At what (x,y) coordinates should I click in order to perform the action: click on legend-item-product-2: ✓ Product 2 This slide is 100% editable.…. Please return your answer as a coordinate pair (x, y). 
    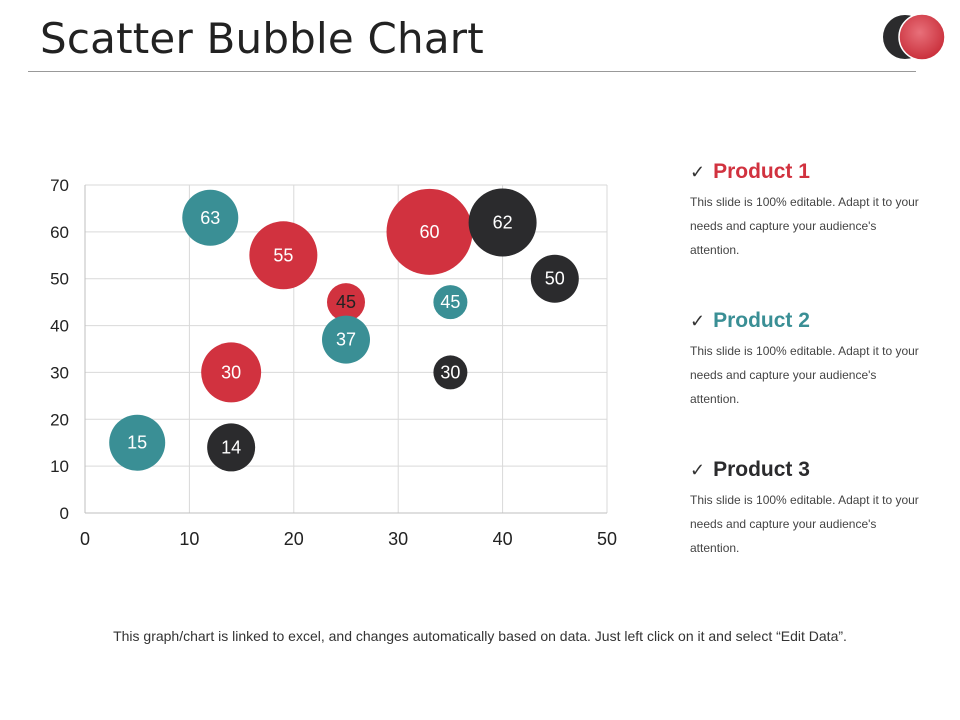
    Looking at the image, I should click on (815, 360).